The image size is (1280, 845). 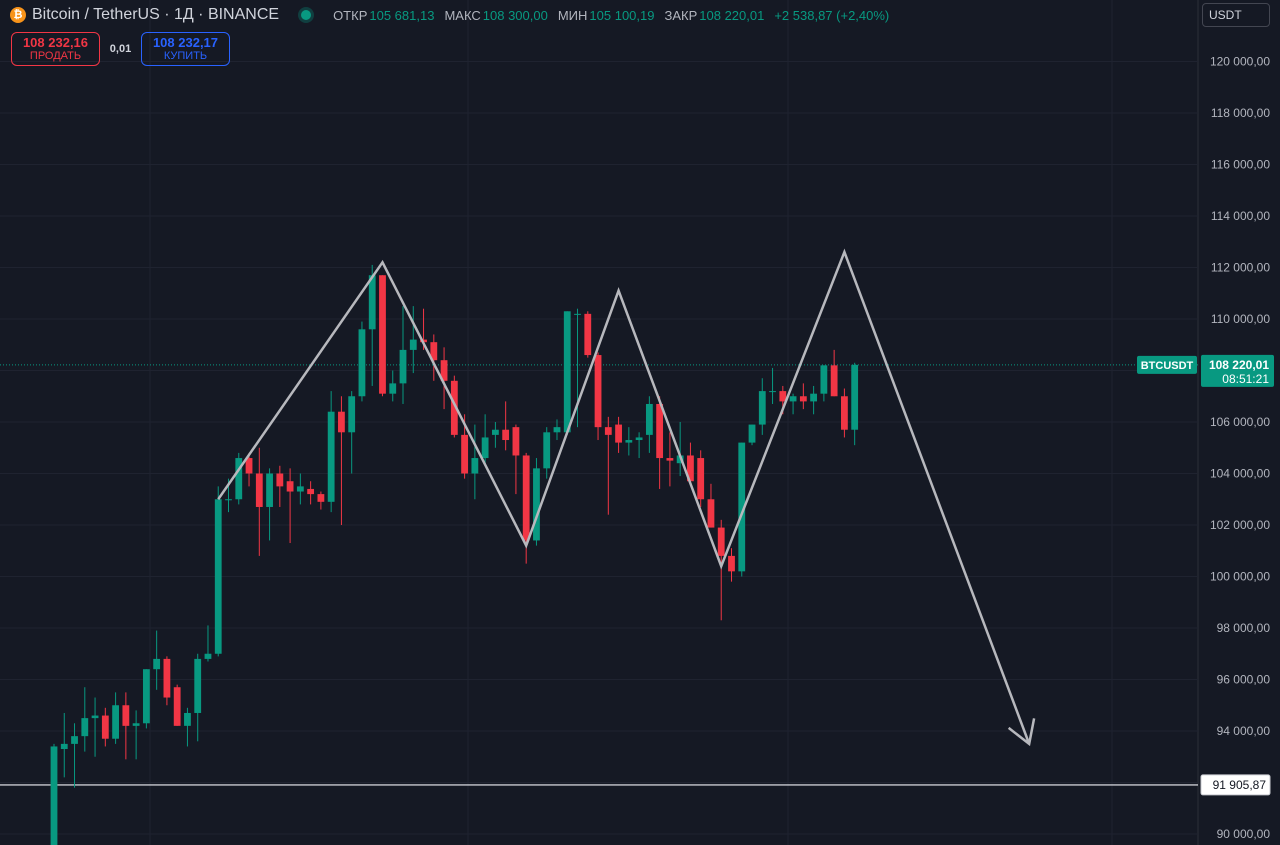 What do you see at coordinates (156, 14) in the screenshot?
I see `symbol-title: Bitcoin / TetherUS · 1Д · BINANCE` at bounding box center [156, 14].